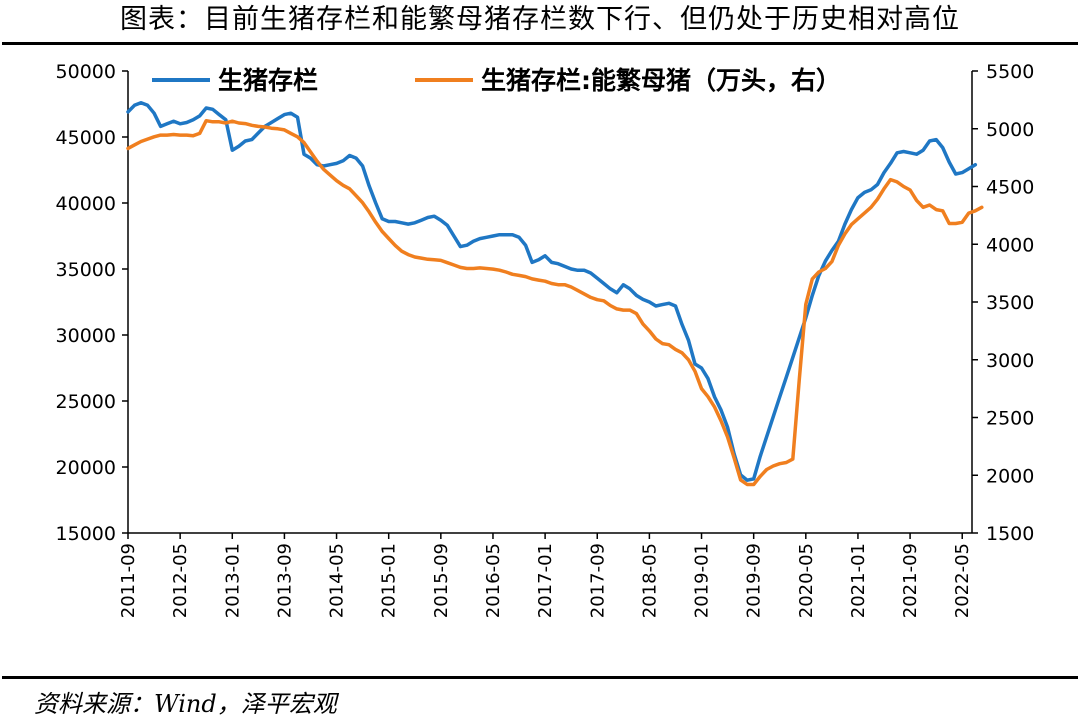 The width and height of the screenshot is (1080, 727). I want to click on y-right-tick-label: 5000, so click(1010, 130).